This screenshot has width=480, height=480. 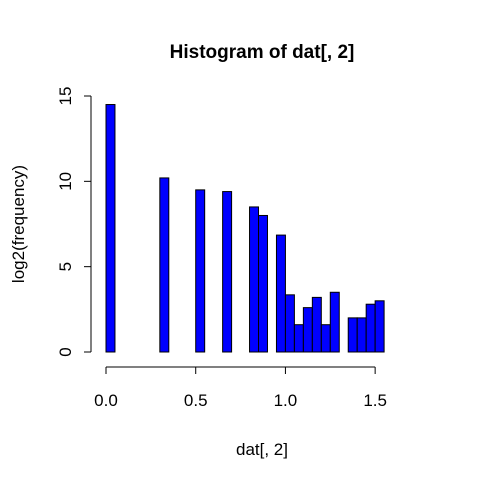 I want to click on x-tick-label-0: 0.0, so click(x=106, y=400).